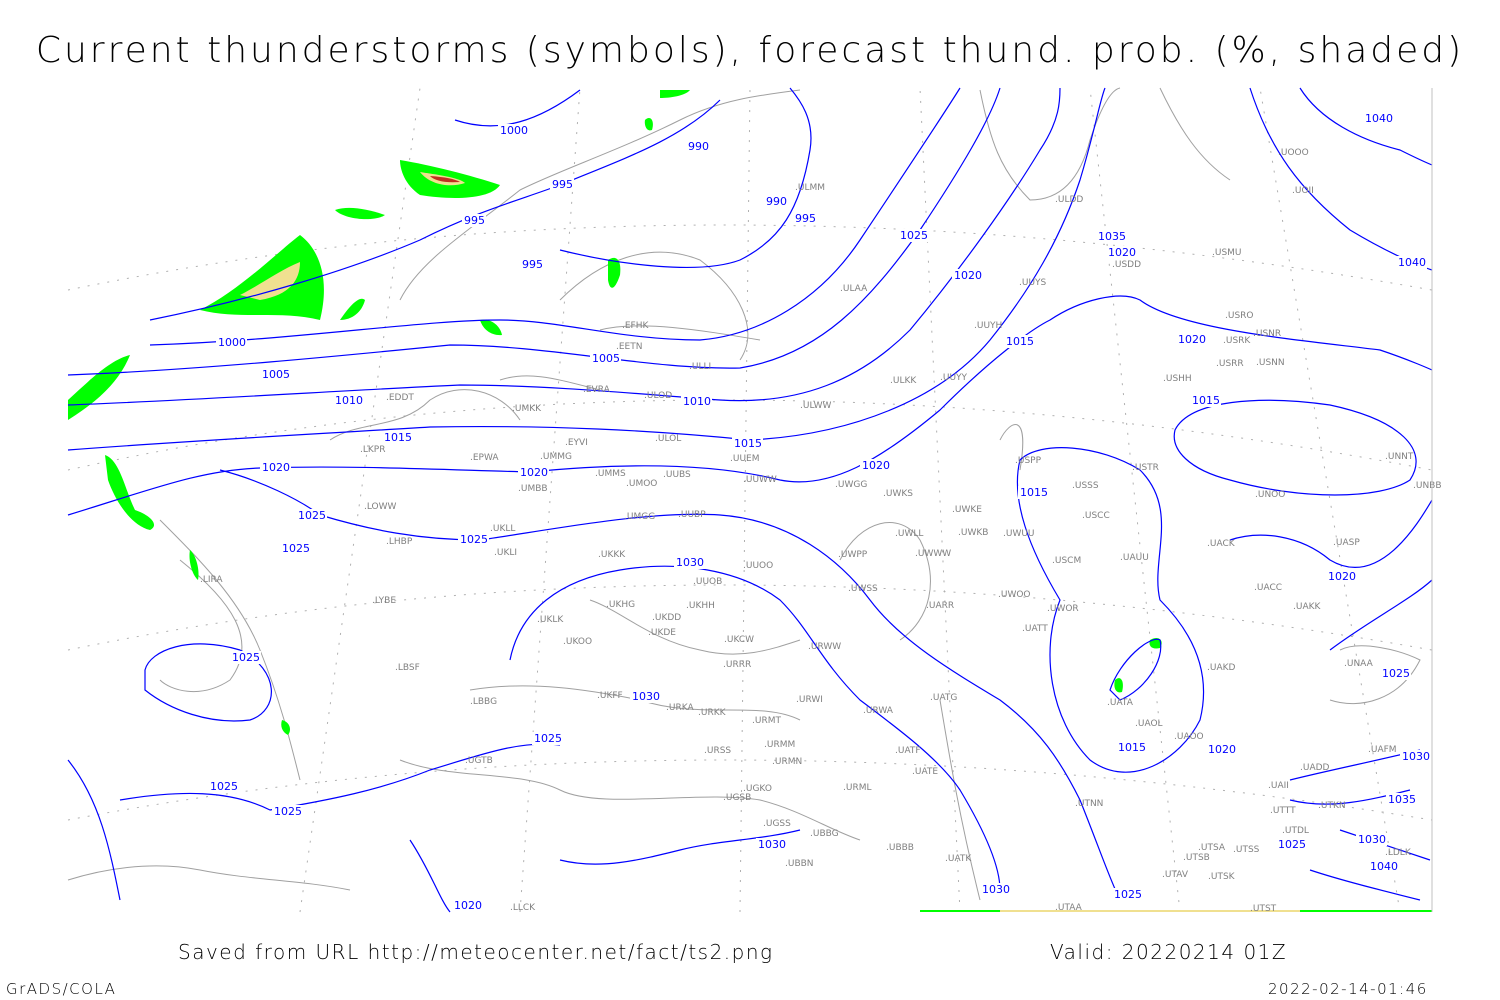  I want to click on station-label: .UWLL, so click(909, 534).